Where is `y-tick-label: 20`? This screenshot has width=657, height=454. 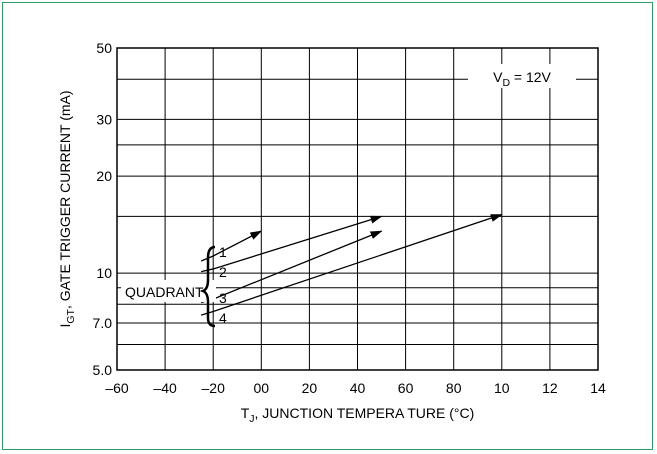
y-tick-label: 20 is located at coordinates (104, 176).